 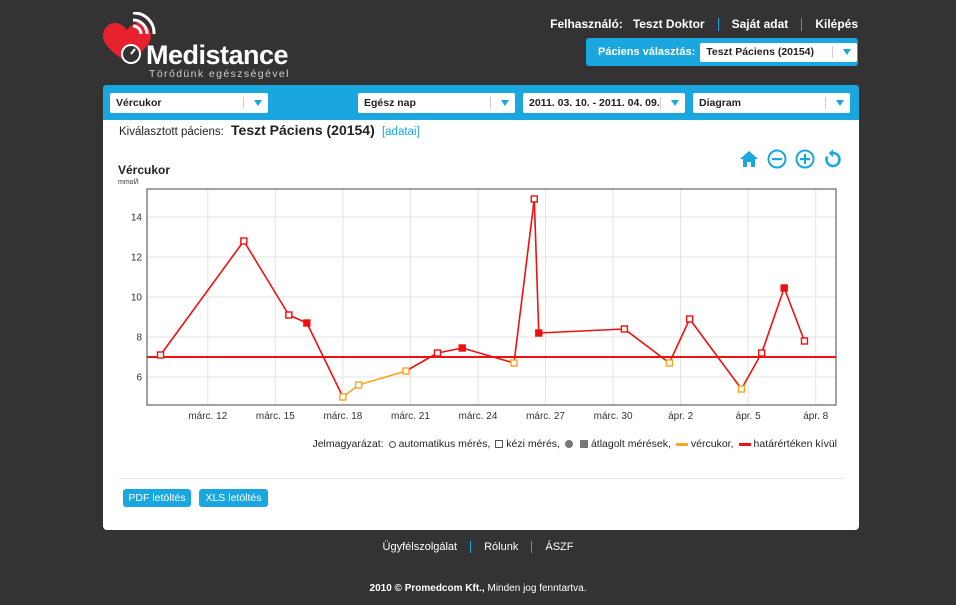 What do you see at coordinates (128, 182) in the screenshot?
I see `chart-unit: mmol/l` at bounding box center [128, 182].